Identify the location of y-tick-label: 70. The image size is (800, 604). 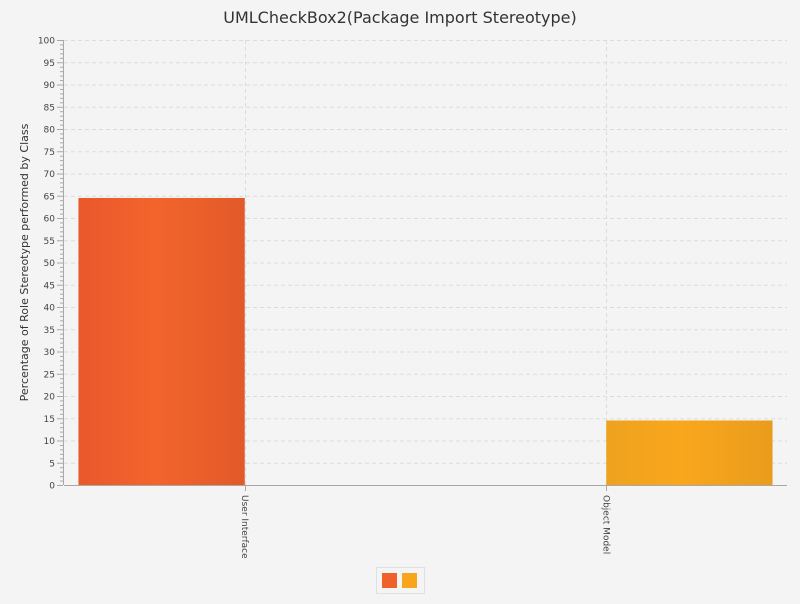
(50, 175).